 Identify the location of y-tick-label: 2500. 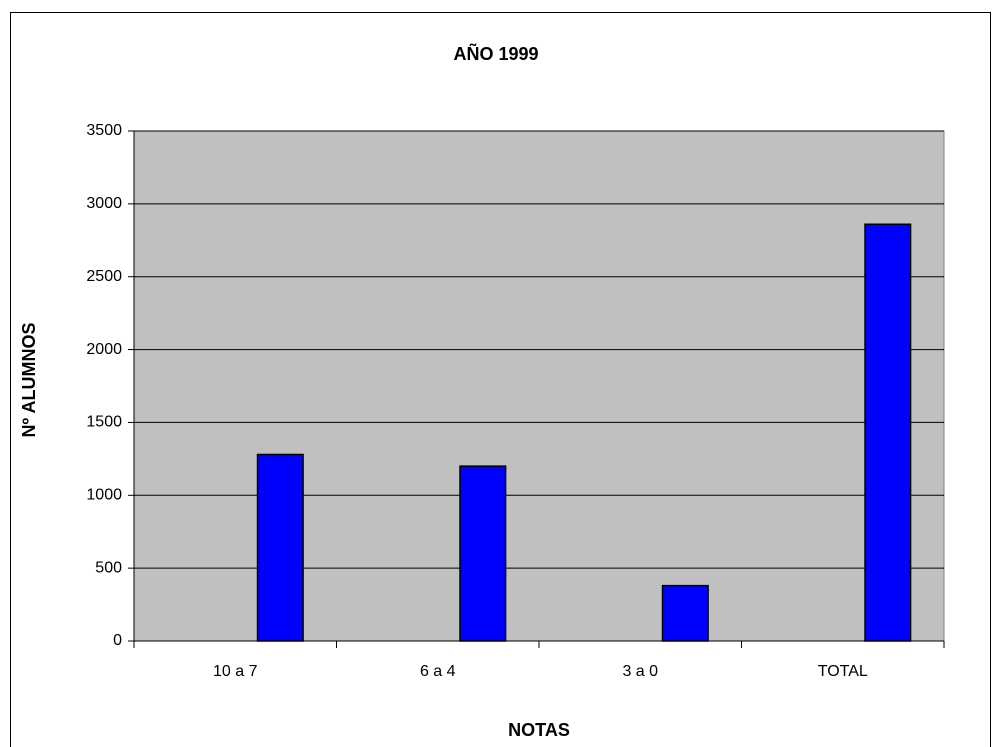
(104, 276).